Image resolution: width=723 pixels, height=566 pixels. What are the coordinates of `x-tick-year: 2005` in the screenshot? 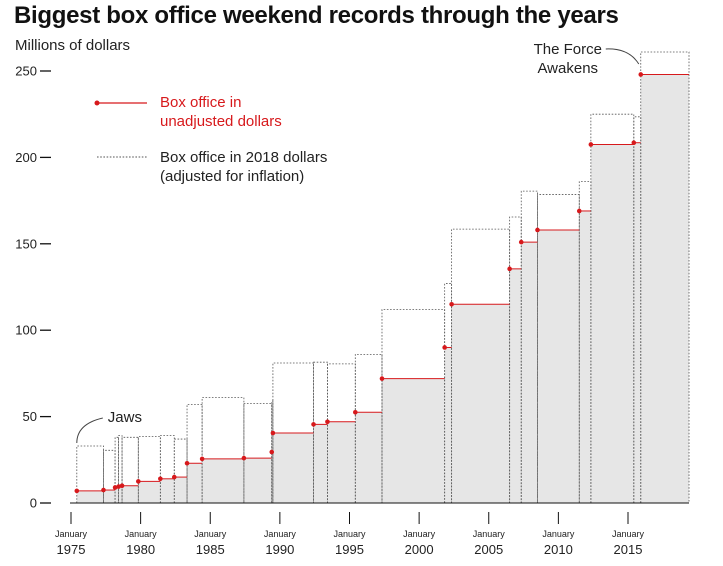 It's located at (488, 549).